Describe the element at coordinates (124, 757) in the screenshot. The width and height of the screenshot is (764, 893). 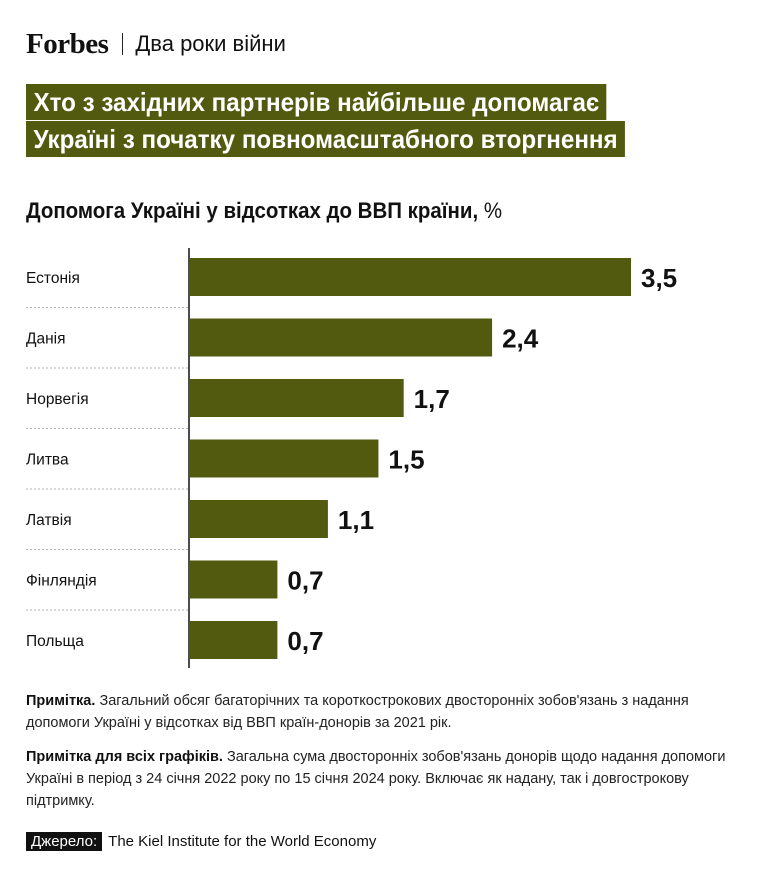
I see `note-2-label: Примітка для всіх графіків.` at that location.